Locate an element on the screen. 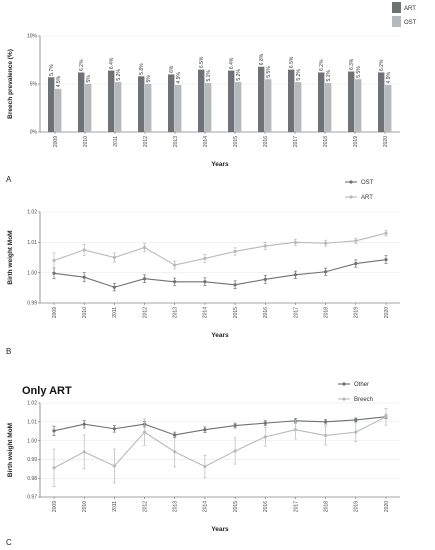 Image resolution: width=435 pixels, height=550 pixels. panel-letter-c: C is located at coordinates (9, 542).